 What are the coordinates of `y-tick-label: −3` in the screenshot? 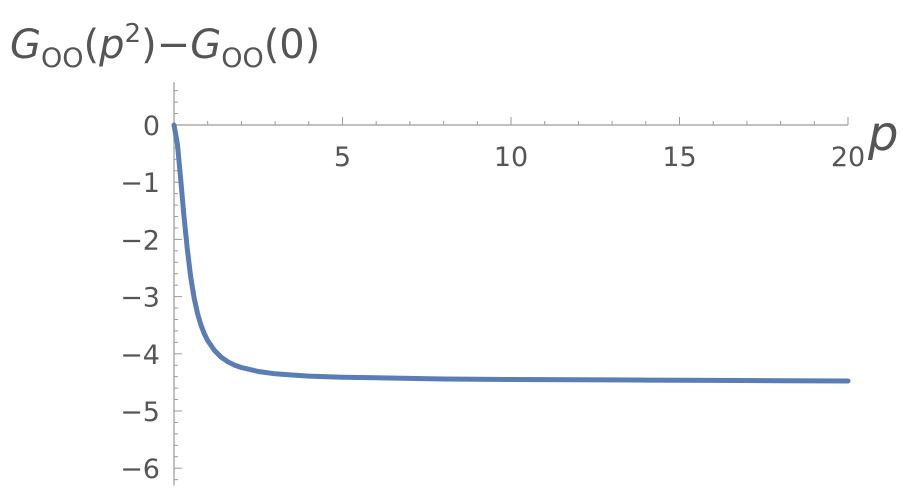 It's located at (140, 298).